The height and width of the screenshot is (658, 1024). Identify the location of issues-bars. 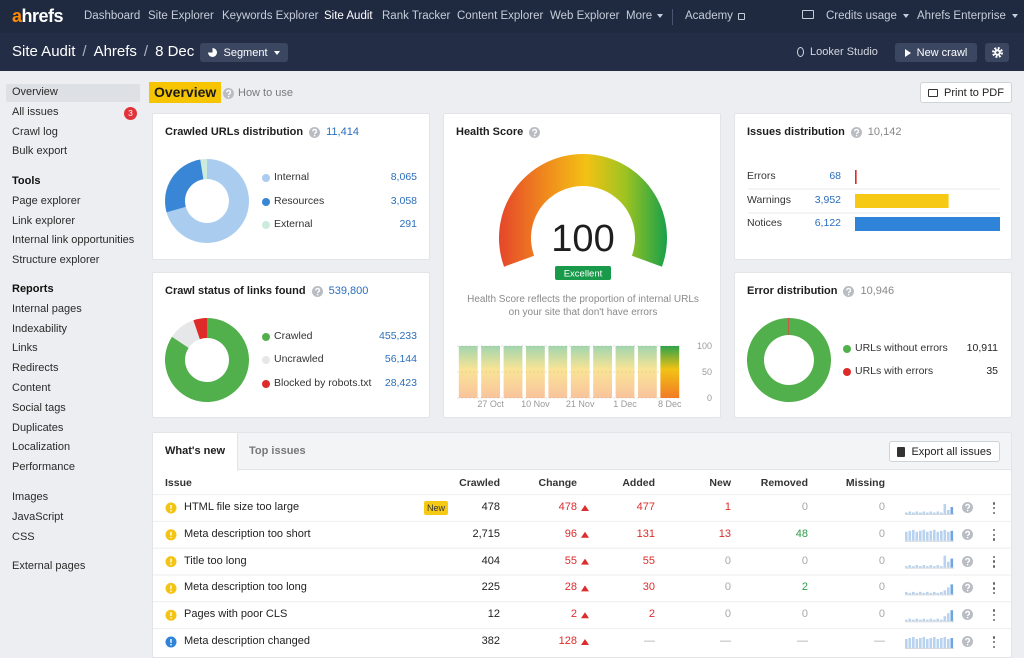
(874, 200).